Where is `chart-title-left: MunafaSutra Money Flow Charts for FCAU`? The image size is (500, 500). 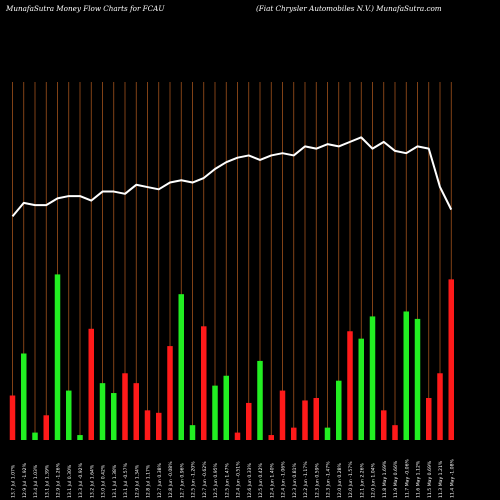
chart-title-left: MunafaSutra Money Flow Charts for FCAU is located at coordinates (85, 8).